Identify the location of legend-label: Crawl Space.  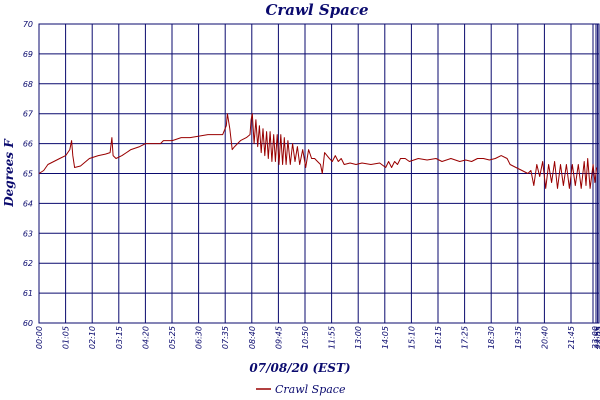
(310, 389).